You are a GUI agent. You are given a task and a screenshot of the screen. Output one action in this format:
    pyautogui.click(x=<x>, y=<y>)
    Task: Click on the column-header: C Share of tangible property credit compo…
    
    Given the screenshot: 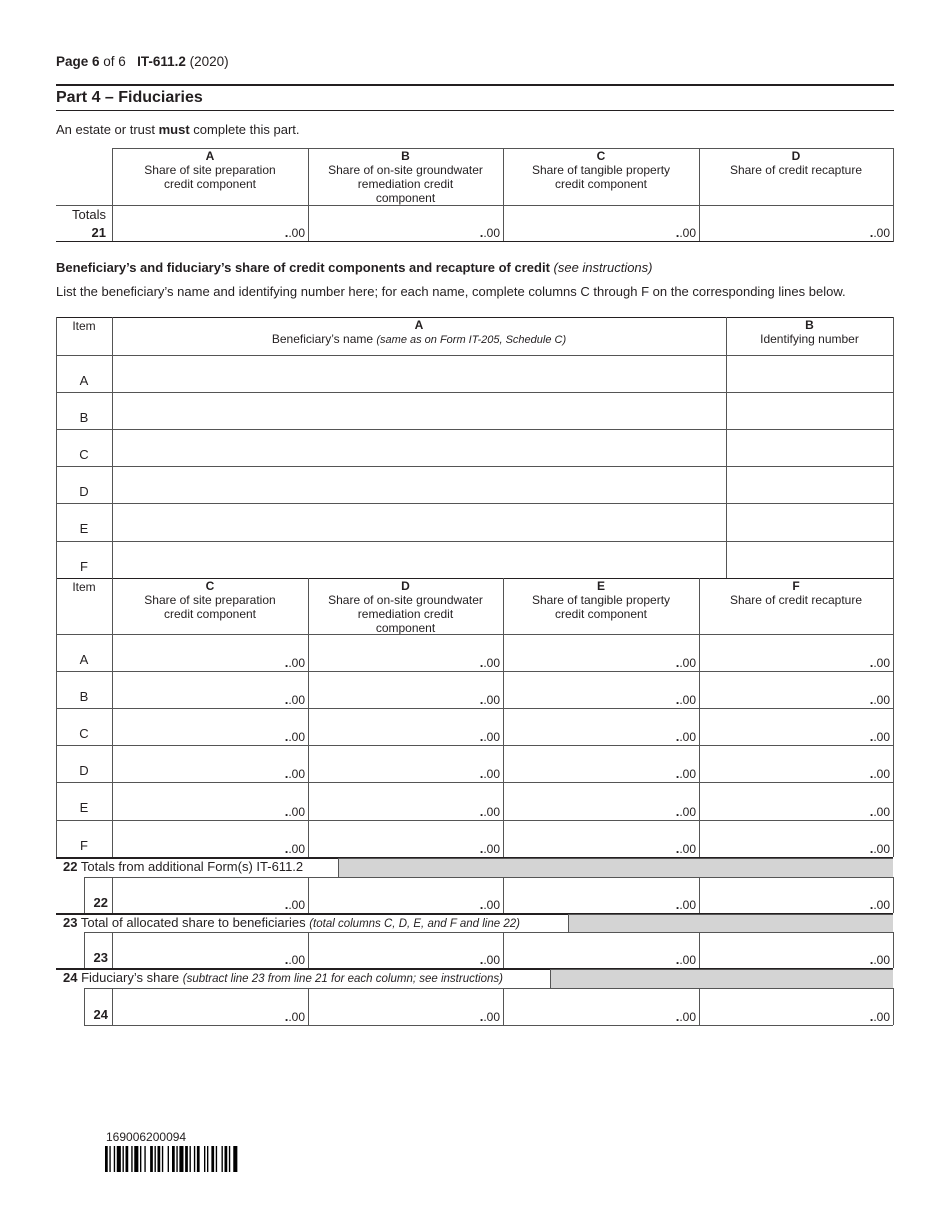 What is the action you would take?
    pyautogui.click(x=601, y=170)
    